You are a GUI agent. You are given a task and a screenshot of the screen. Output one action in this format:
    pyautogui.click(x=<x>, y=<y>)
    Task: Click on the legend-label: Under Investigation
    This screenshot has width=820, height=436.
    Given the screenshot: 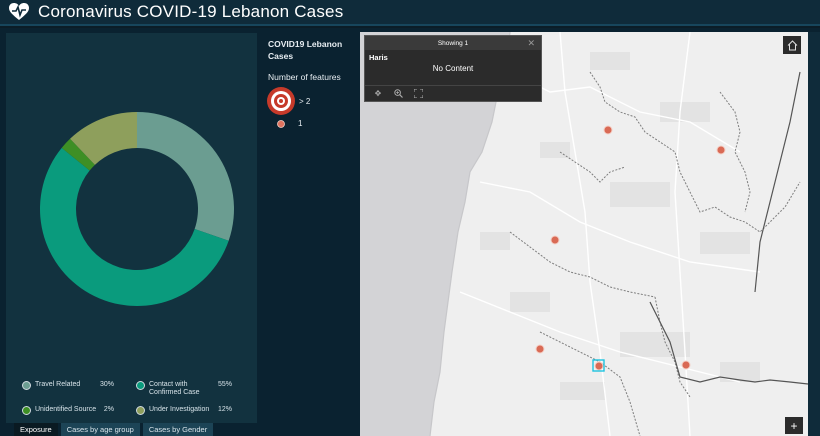 What is the action you would take?
    pyautogui.click(x=179, y=409)
    